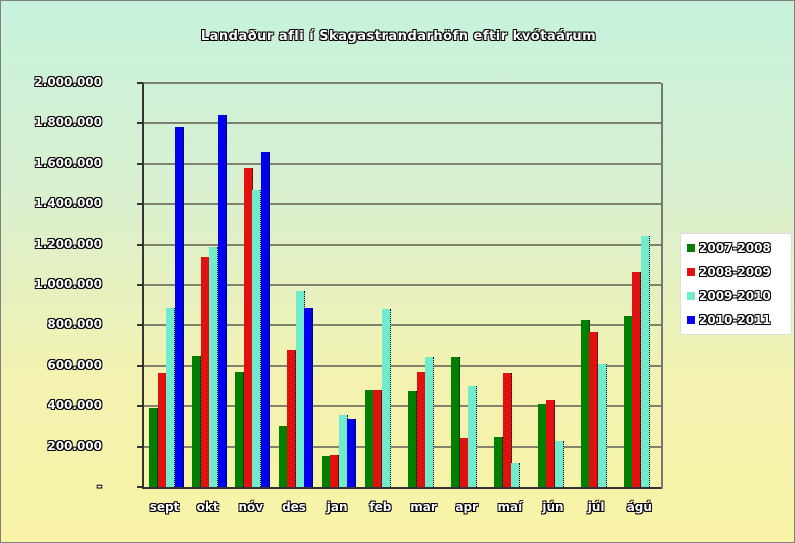 This screenshot has height=543, width=795. Describe the element at coordinates (164, 507) in the screenshot. I see `x-tick-label: sept` at that location.